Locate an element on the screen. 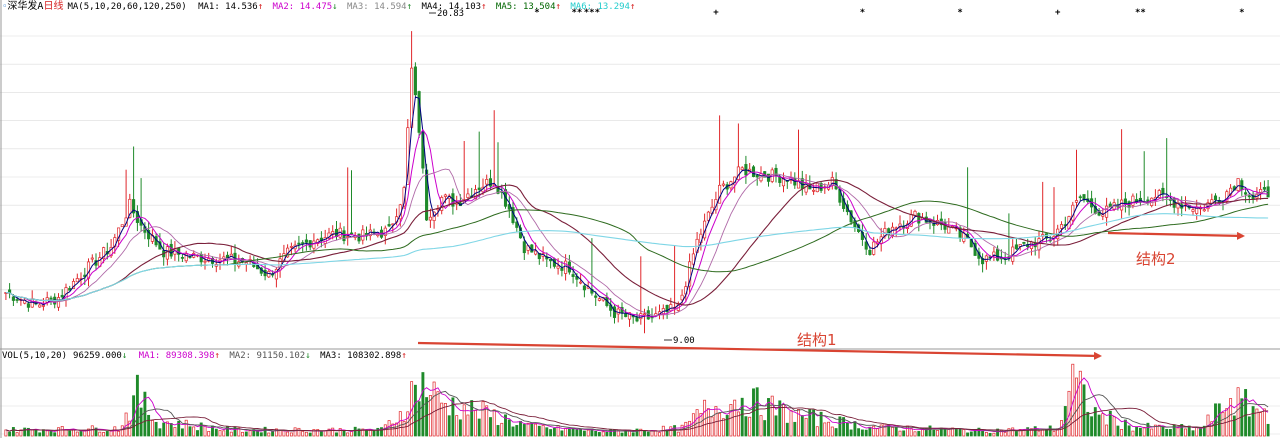 The image size is (1280, 438). vol-ma20-line is located at coordinates (637, 416).